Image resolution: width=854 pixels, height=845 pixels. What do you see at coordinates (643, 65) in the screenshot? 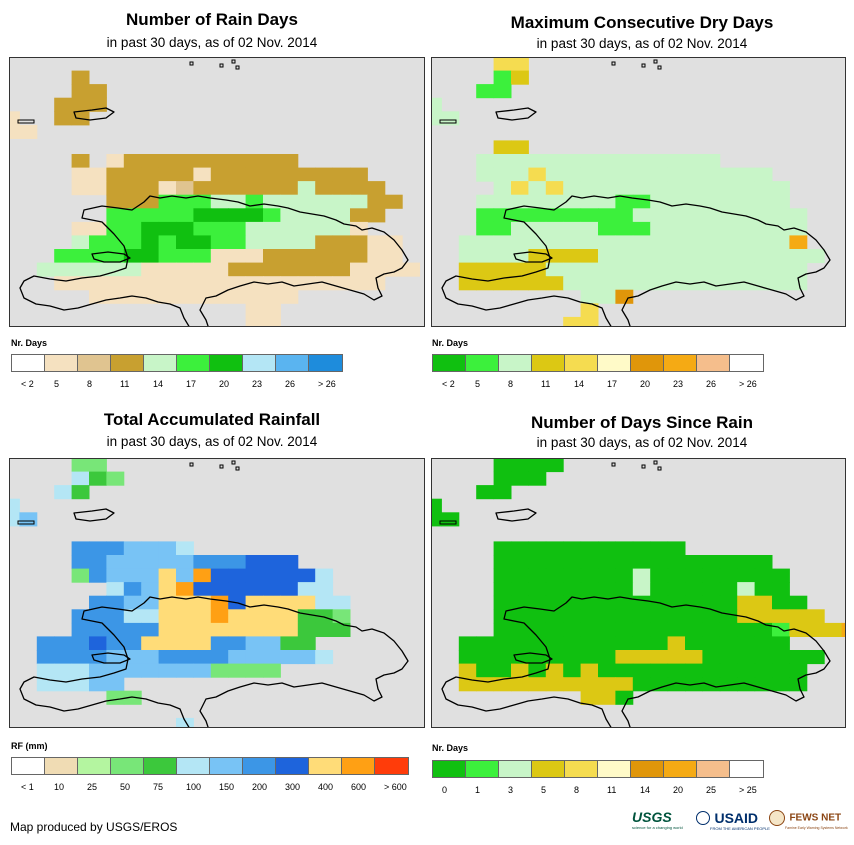
I see `islet-outline` at bounding box center [643, 65].